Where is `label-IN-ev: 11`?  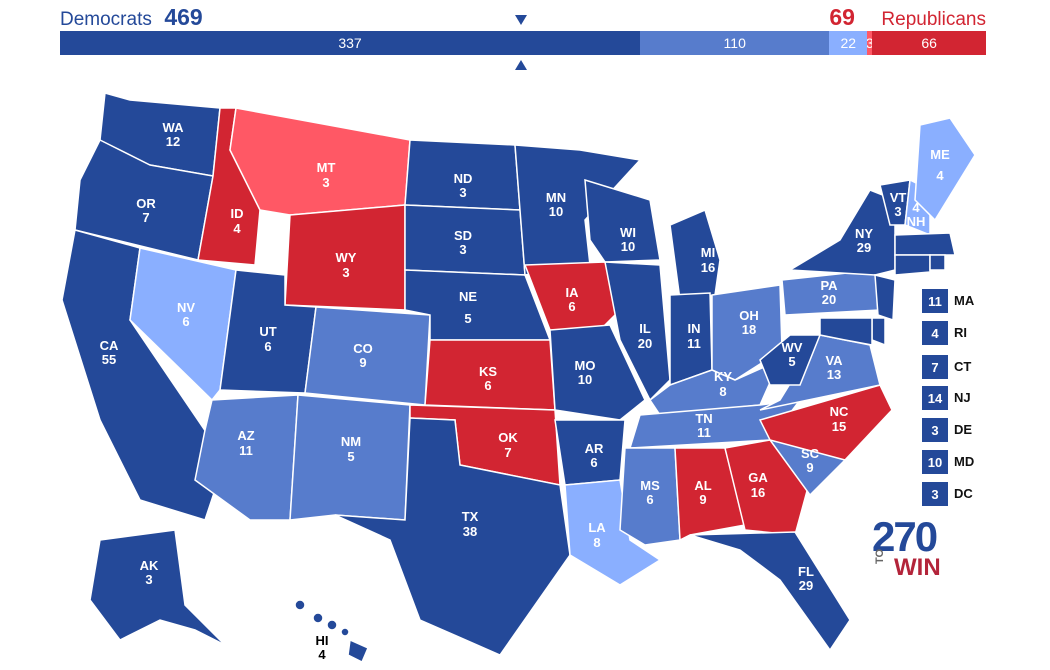 label-IN-ev: 11 is located at coordinates (694, 343).